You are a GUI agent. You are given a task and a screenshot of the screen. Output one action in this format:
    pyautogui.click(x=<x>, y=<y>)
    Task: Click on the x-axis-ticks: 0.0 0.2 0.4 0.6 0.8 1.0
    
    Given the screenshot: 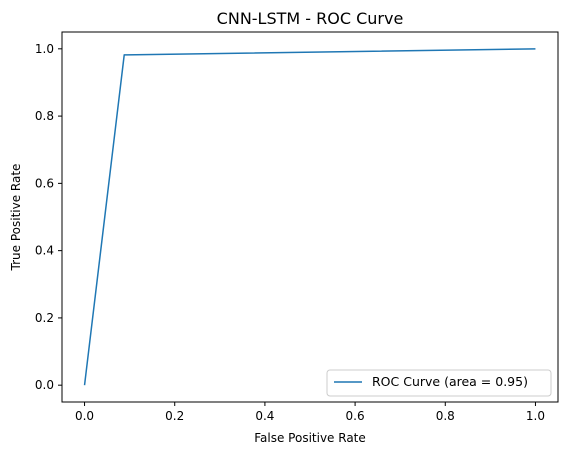 What is the action you would take?
    pyautogui.click(x=310, y=412)
    